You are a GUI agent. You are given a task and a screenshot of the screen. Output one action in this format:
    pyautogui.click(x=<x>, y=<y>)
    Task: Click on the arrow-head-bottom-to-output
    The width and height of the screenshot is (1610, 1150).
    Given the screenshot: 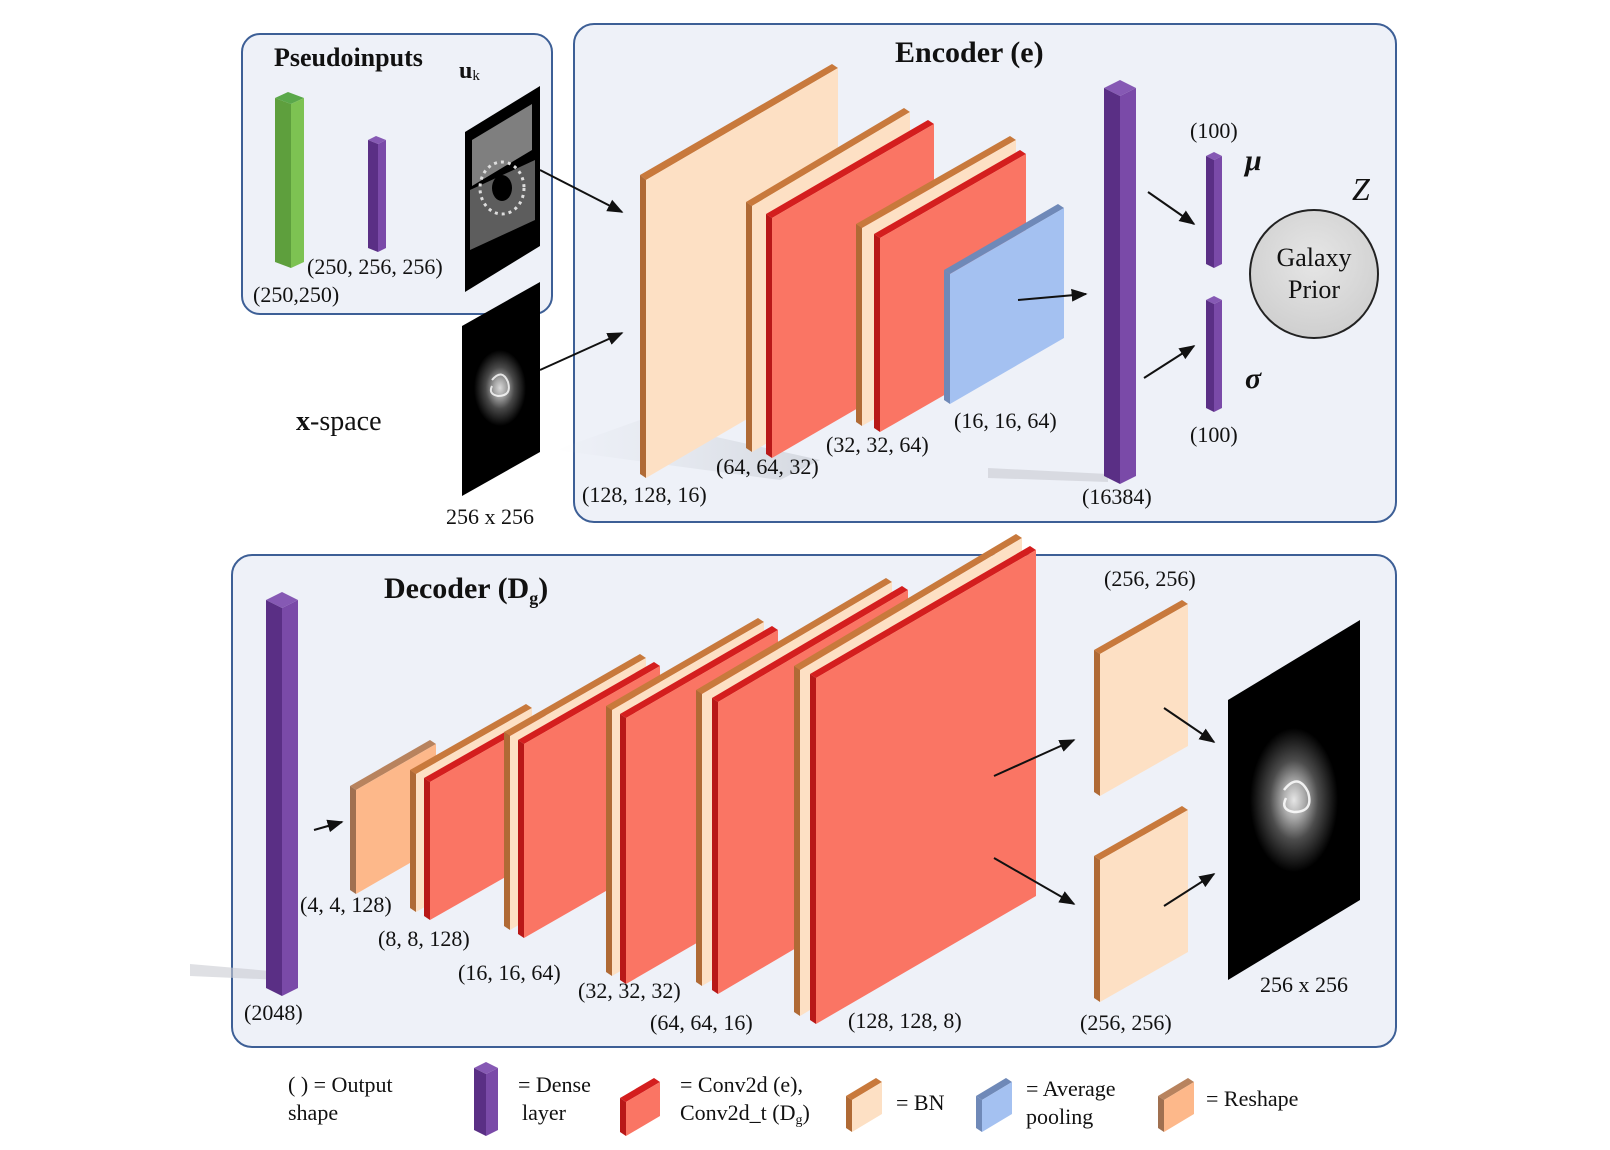 What is the action you would take?
    pyautogui.click(x=1189, y=890)
    